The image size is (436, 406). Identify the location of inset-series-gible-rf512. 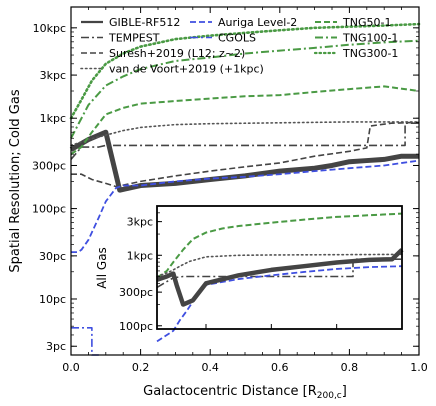
(280, 277).